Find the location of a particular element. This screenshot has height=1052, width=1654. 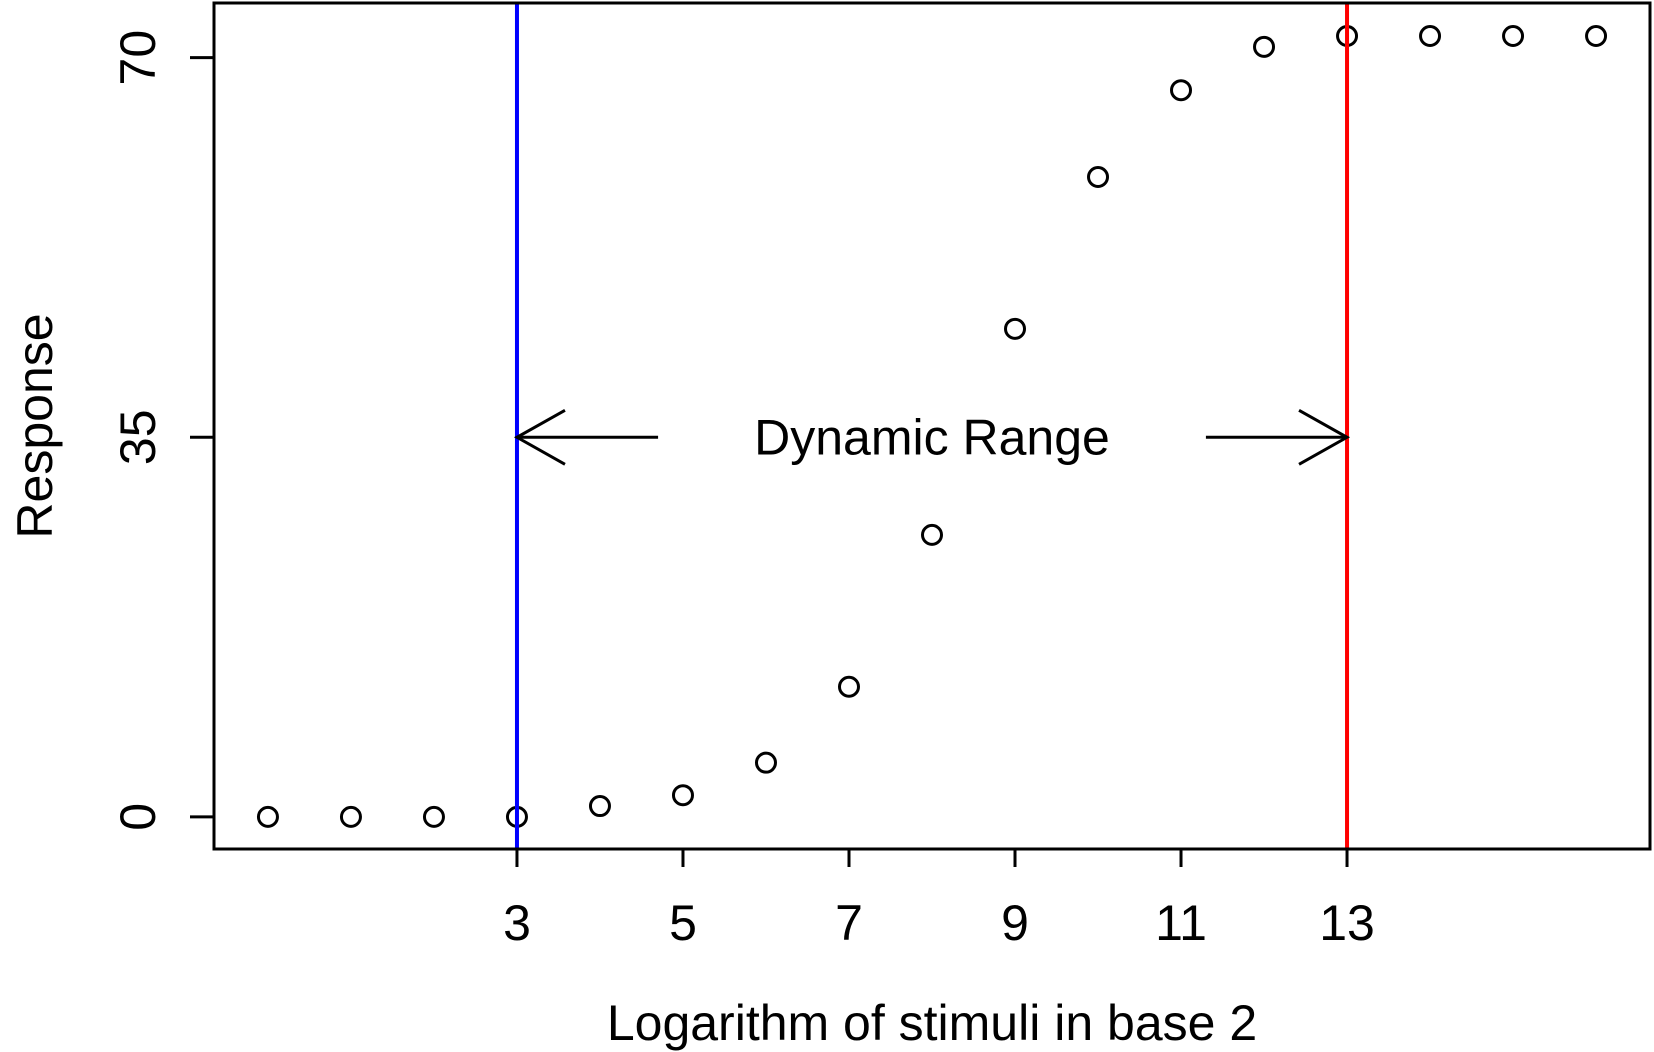

x-tick-label: 3 is located at coordinates (517, 923).